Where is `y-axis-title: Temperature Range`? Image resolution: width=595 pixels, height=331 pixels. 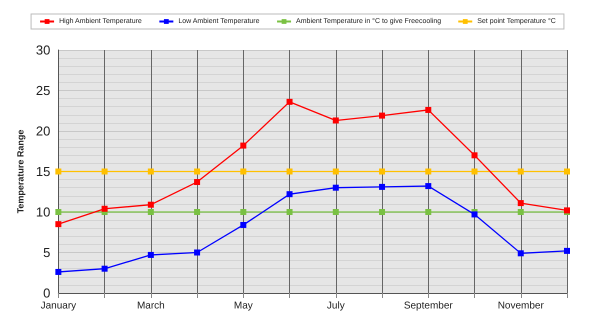
y-axis-title: Temperature Range is located at coordinates (21, 172).